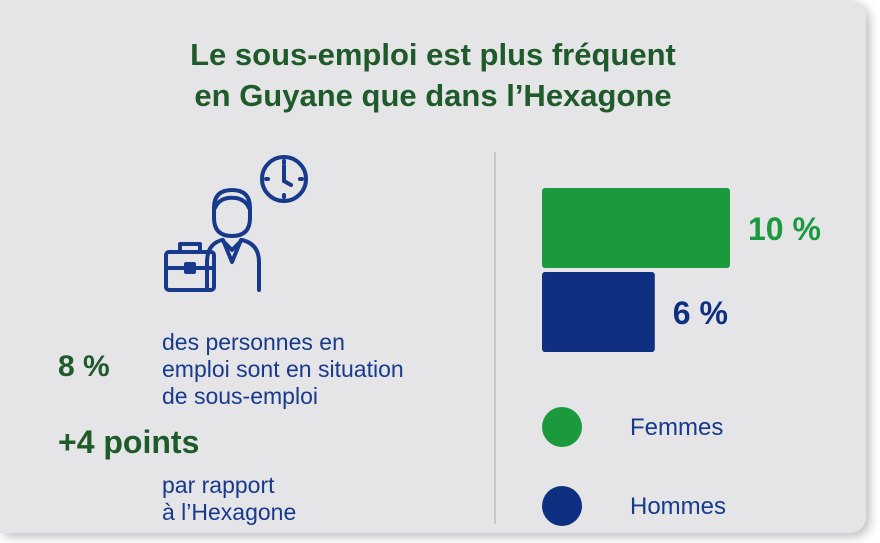  Describe the element at coordinates (636, 228) in the screenshot. I see `bar-femmes` at that location.